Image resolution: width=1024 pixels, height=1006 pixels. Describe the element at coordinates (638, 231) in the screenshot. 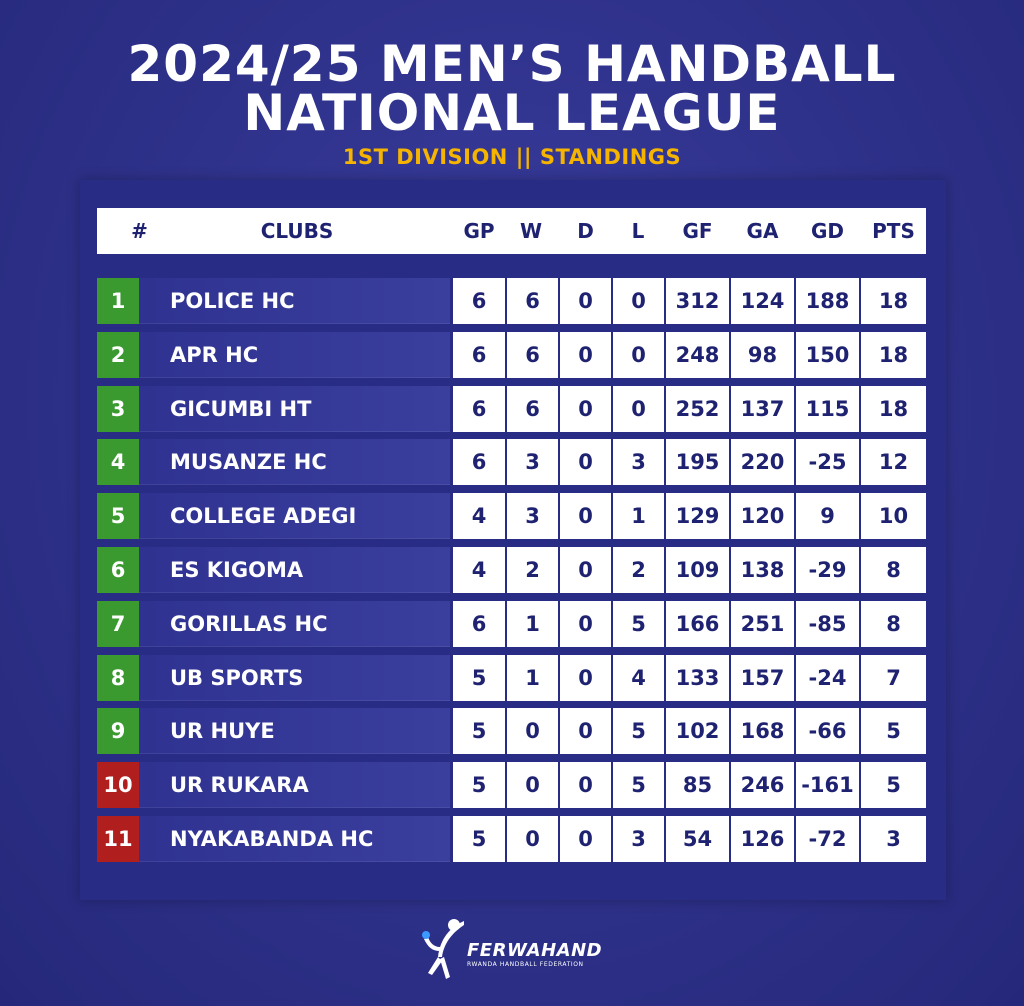

I see `header-l: L` at that location.